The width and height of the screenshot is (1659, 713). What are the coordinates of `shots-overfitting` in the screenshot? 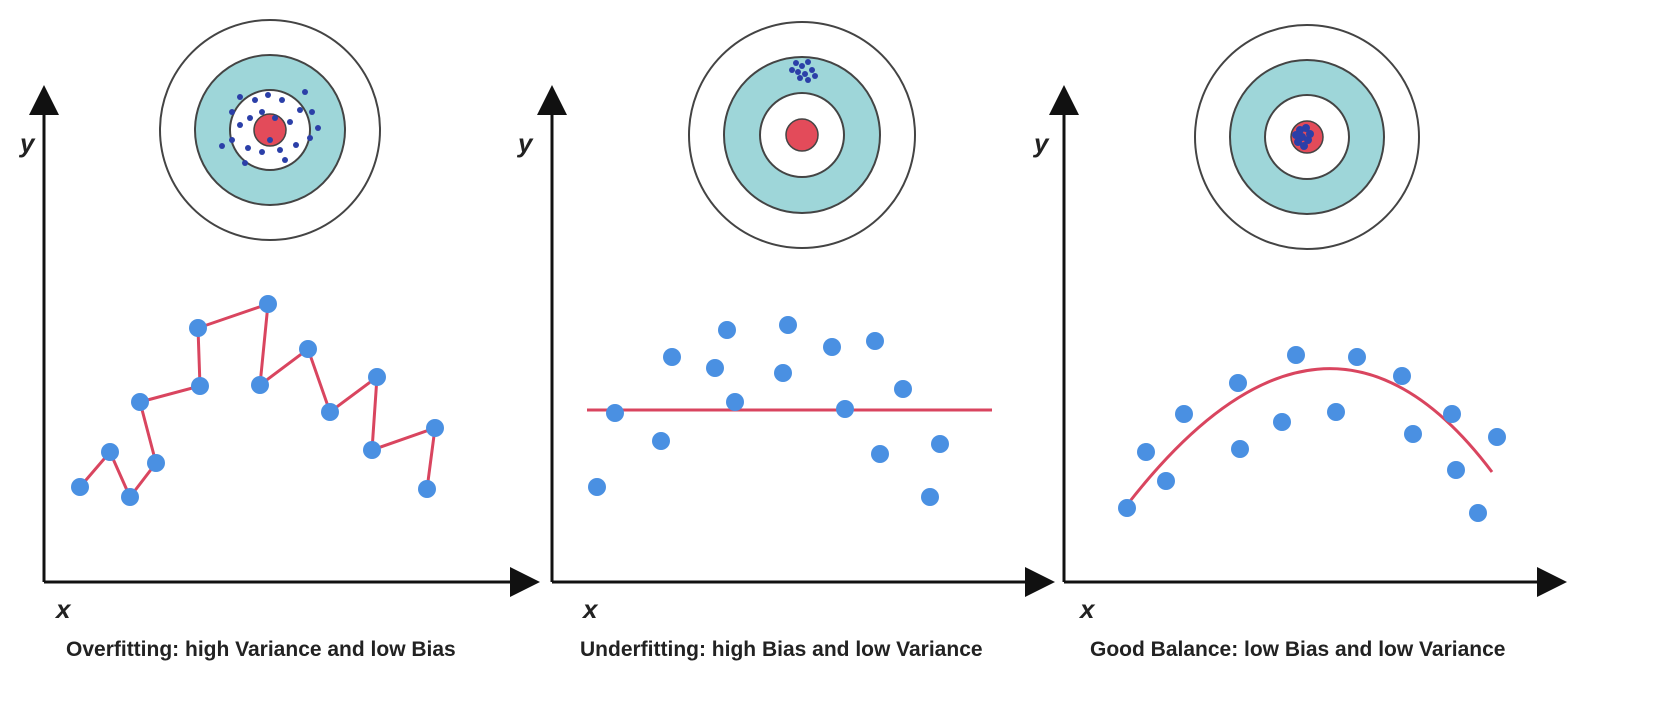 It's located at (270, 127).